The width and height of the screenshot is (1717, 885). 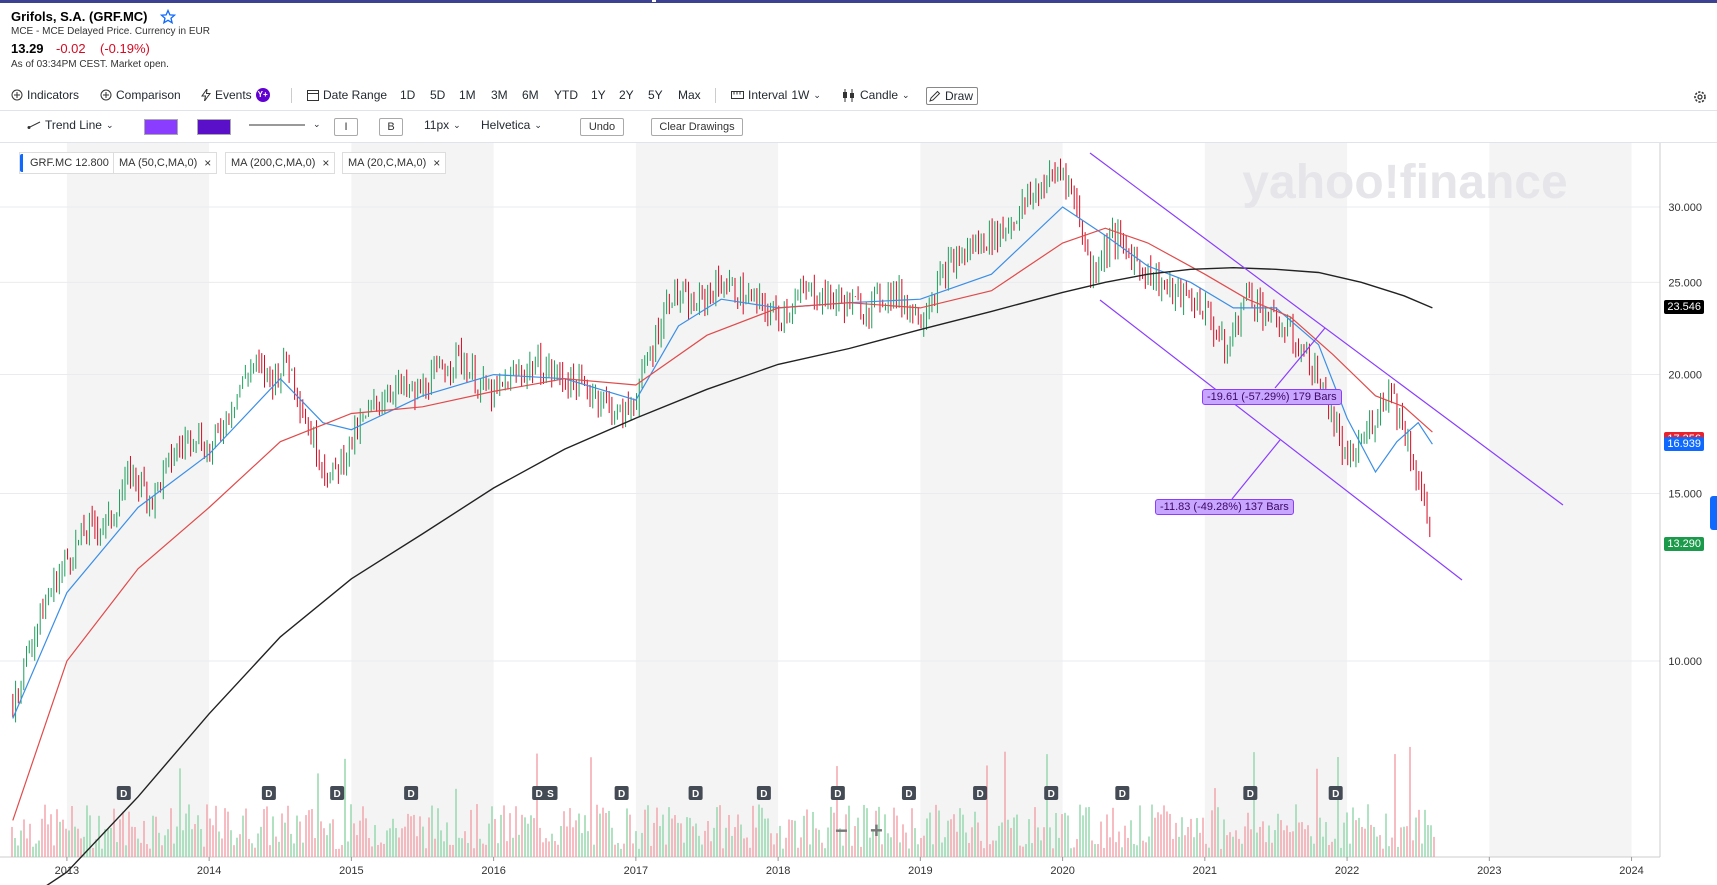 What do you see at coordinates (493, 871) in the screenshot?
I see `x-tick-label: 2016` at bounding box center [493, 871].